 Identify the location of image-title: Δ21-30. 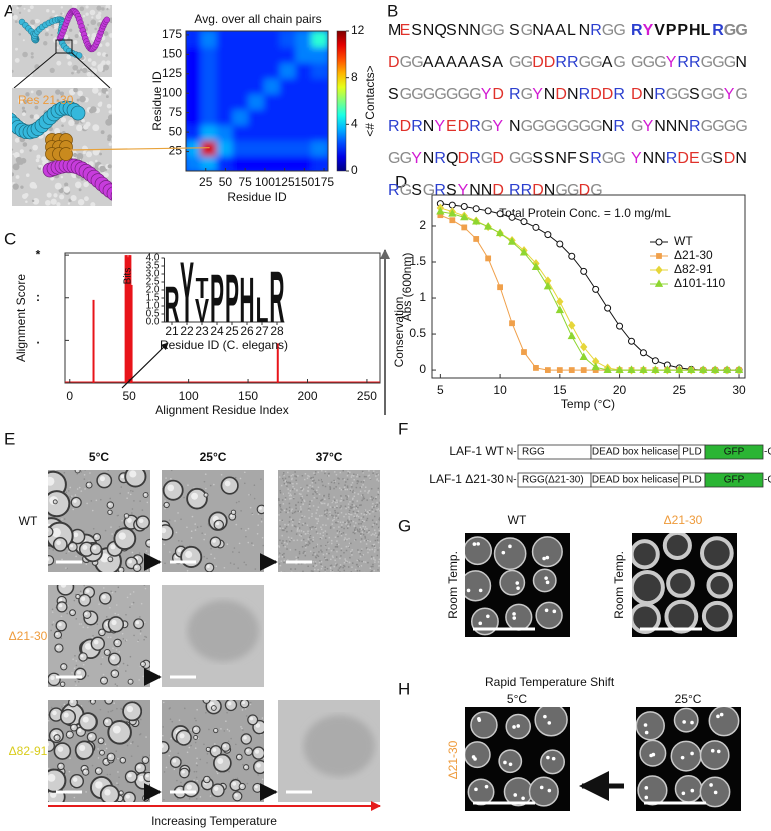
(683, 520).